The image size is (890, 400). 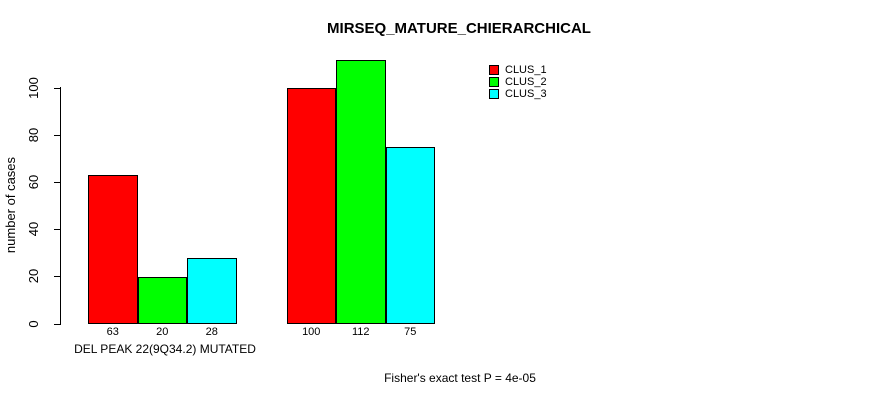 What do you see at coordinates (211, 332) in the screenshot?
I see `bar-value-label: 28` at bounding box center [211, 332].